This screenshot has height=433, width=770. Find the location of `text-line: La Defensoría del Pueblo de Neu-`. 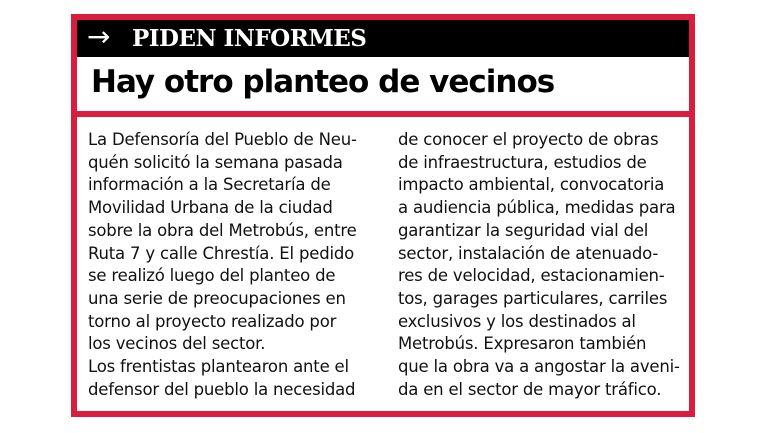

text-line: La Defensoría del Pueblo de Neu- is located at coordinates (222, 139).